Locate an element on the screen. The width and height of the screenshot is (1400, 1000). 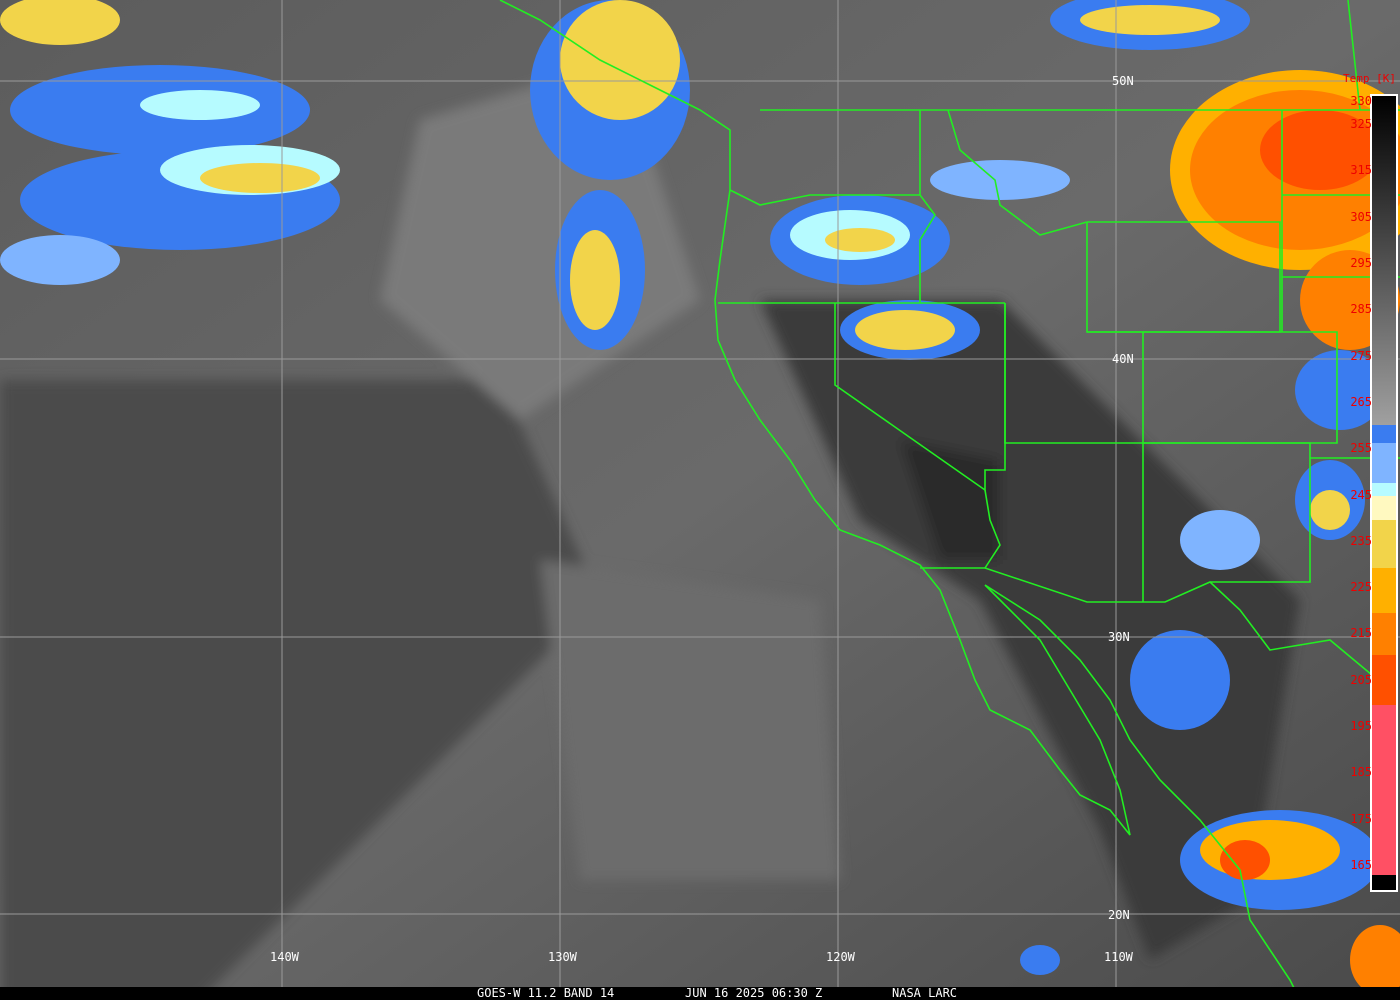
colorbar-tick-label: 330 is located at coordinates (1361, 101).